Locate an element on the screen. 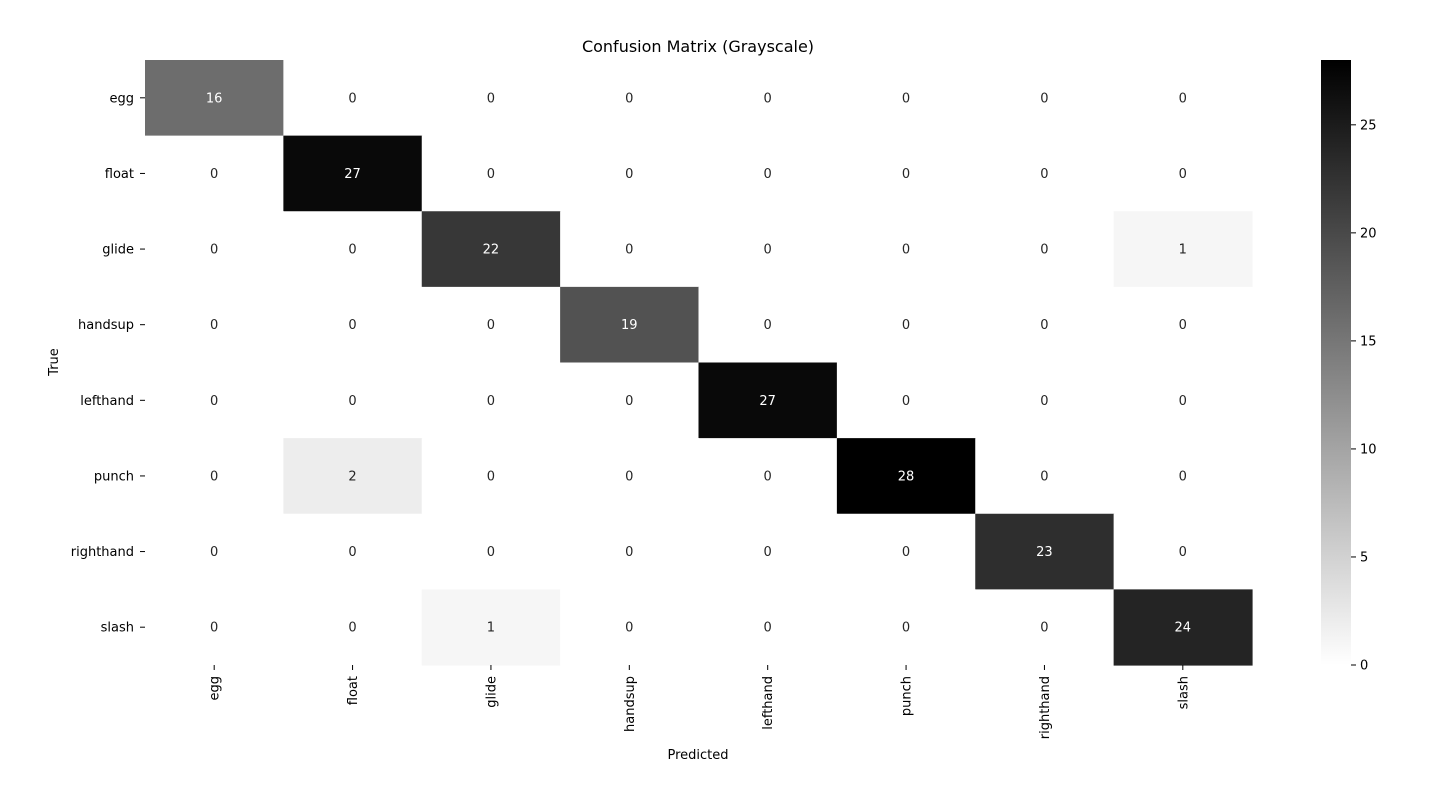  y-tick-label: float is located at coordinates (119, 174).